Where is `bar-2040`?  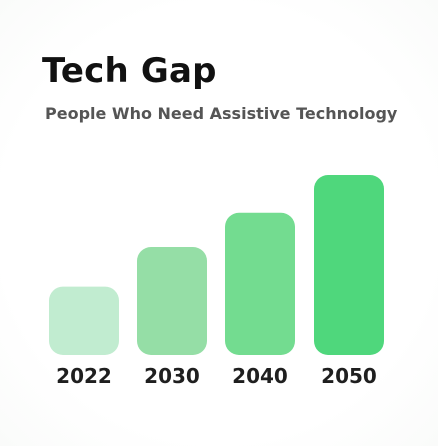
bar-2040 is located at coordinates (260, 283).